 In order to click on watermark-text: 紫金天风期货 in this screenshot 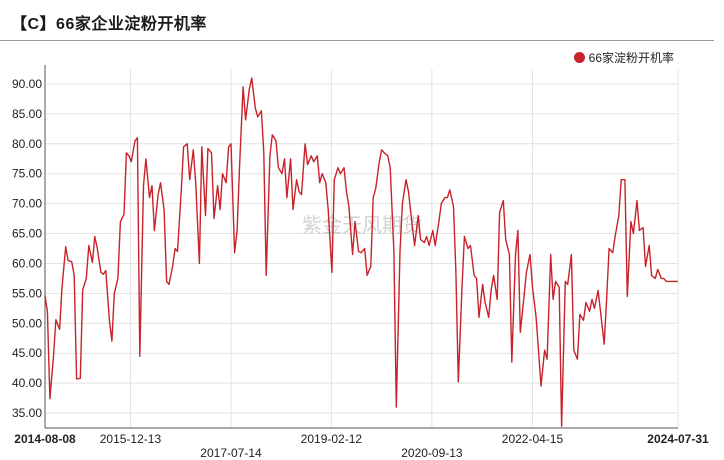, I will do `click(362, 225)`.